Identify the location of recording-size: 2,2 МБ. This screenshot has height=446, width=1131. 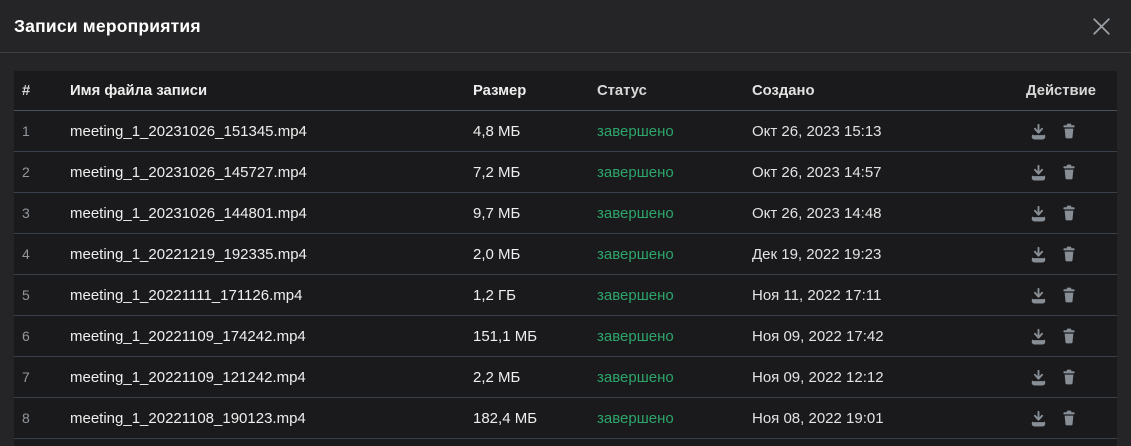
(497, 377).